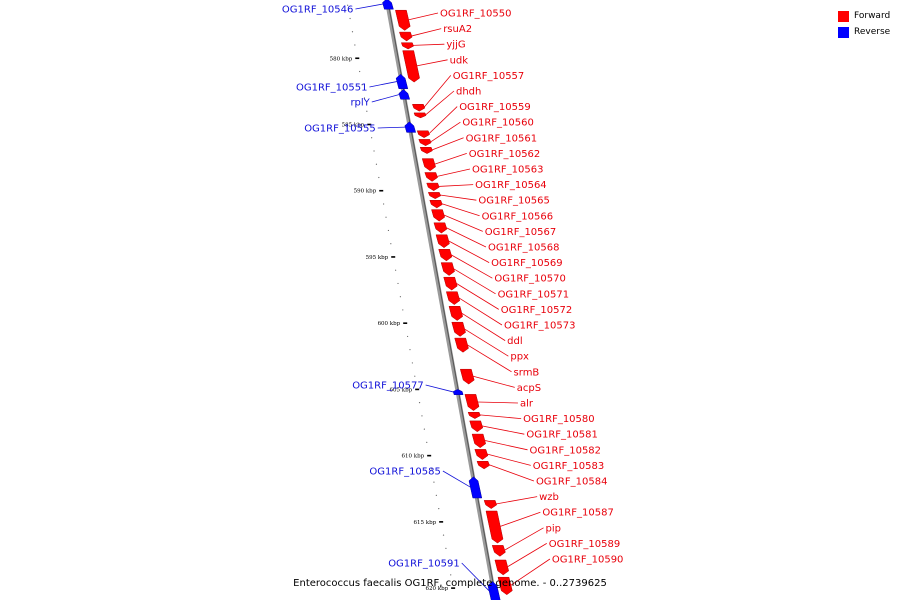 The height and width of the screenshot is (600, 900). What do you see at coordinates (519, 357) in the screenshot?
I see `label-ppx: ppx` at bounding box center [519, 357].